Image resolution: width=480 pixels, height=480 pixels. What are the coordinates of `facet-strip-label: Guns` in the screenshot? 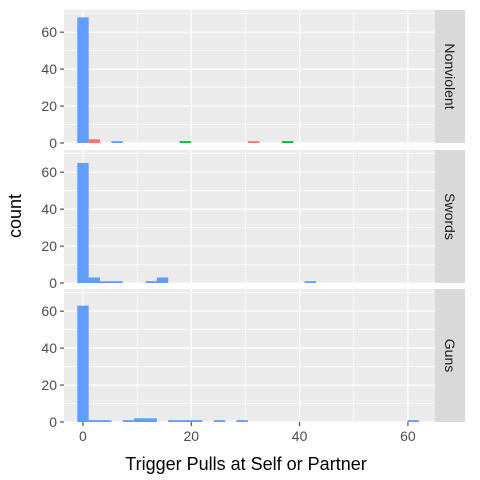 It's located at (450, 355).